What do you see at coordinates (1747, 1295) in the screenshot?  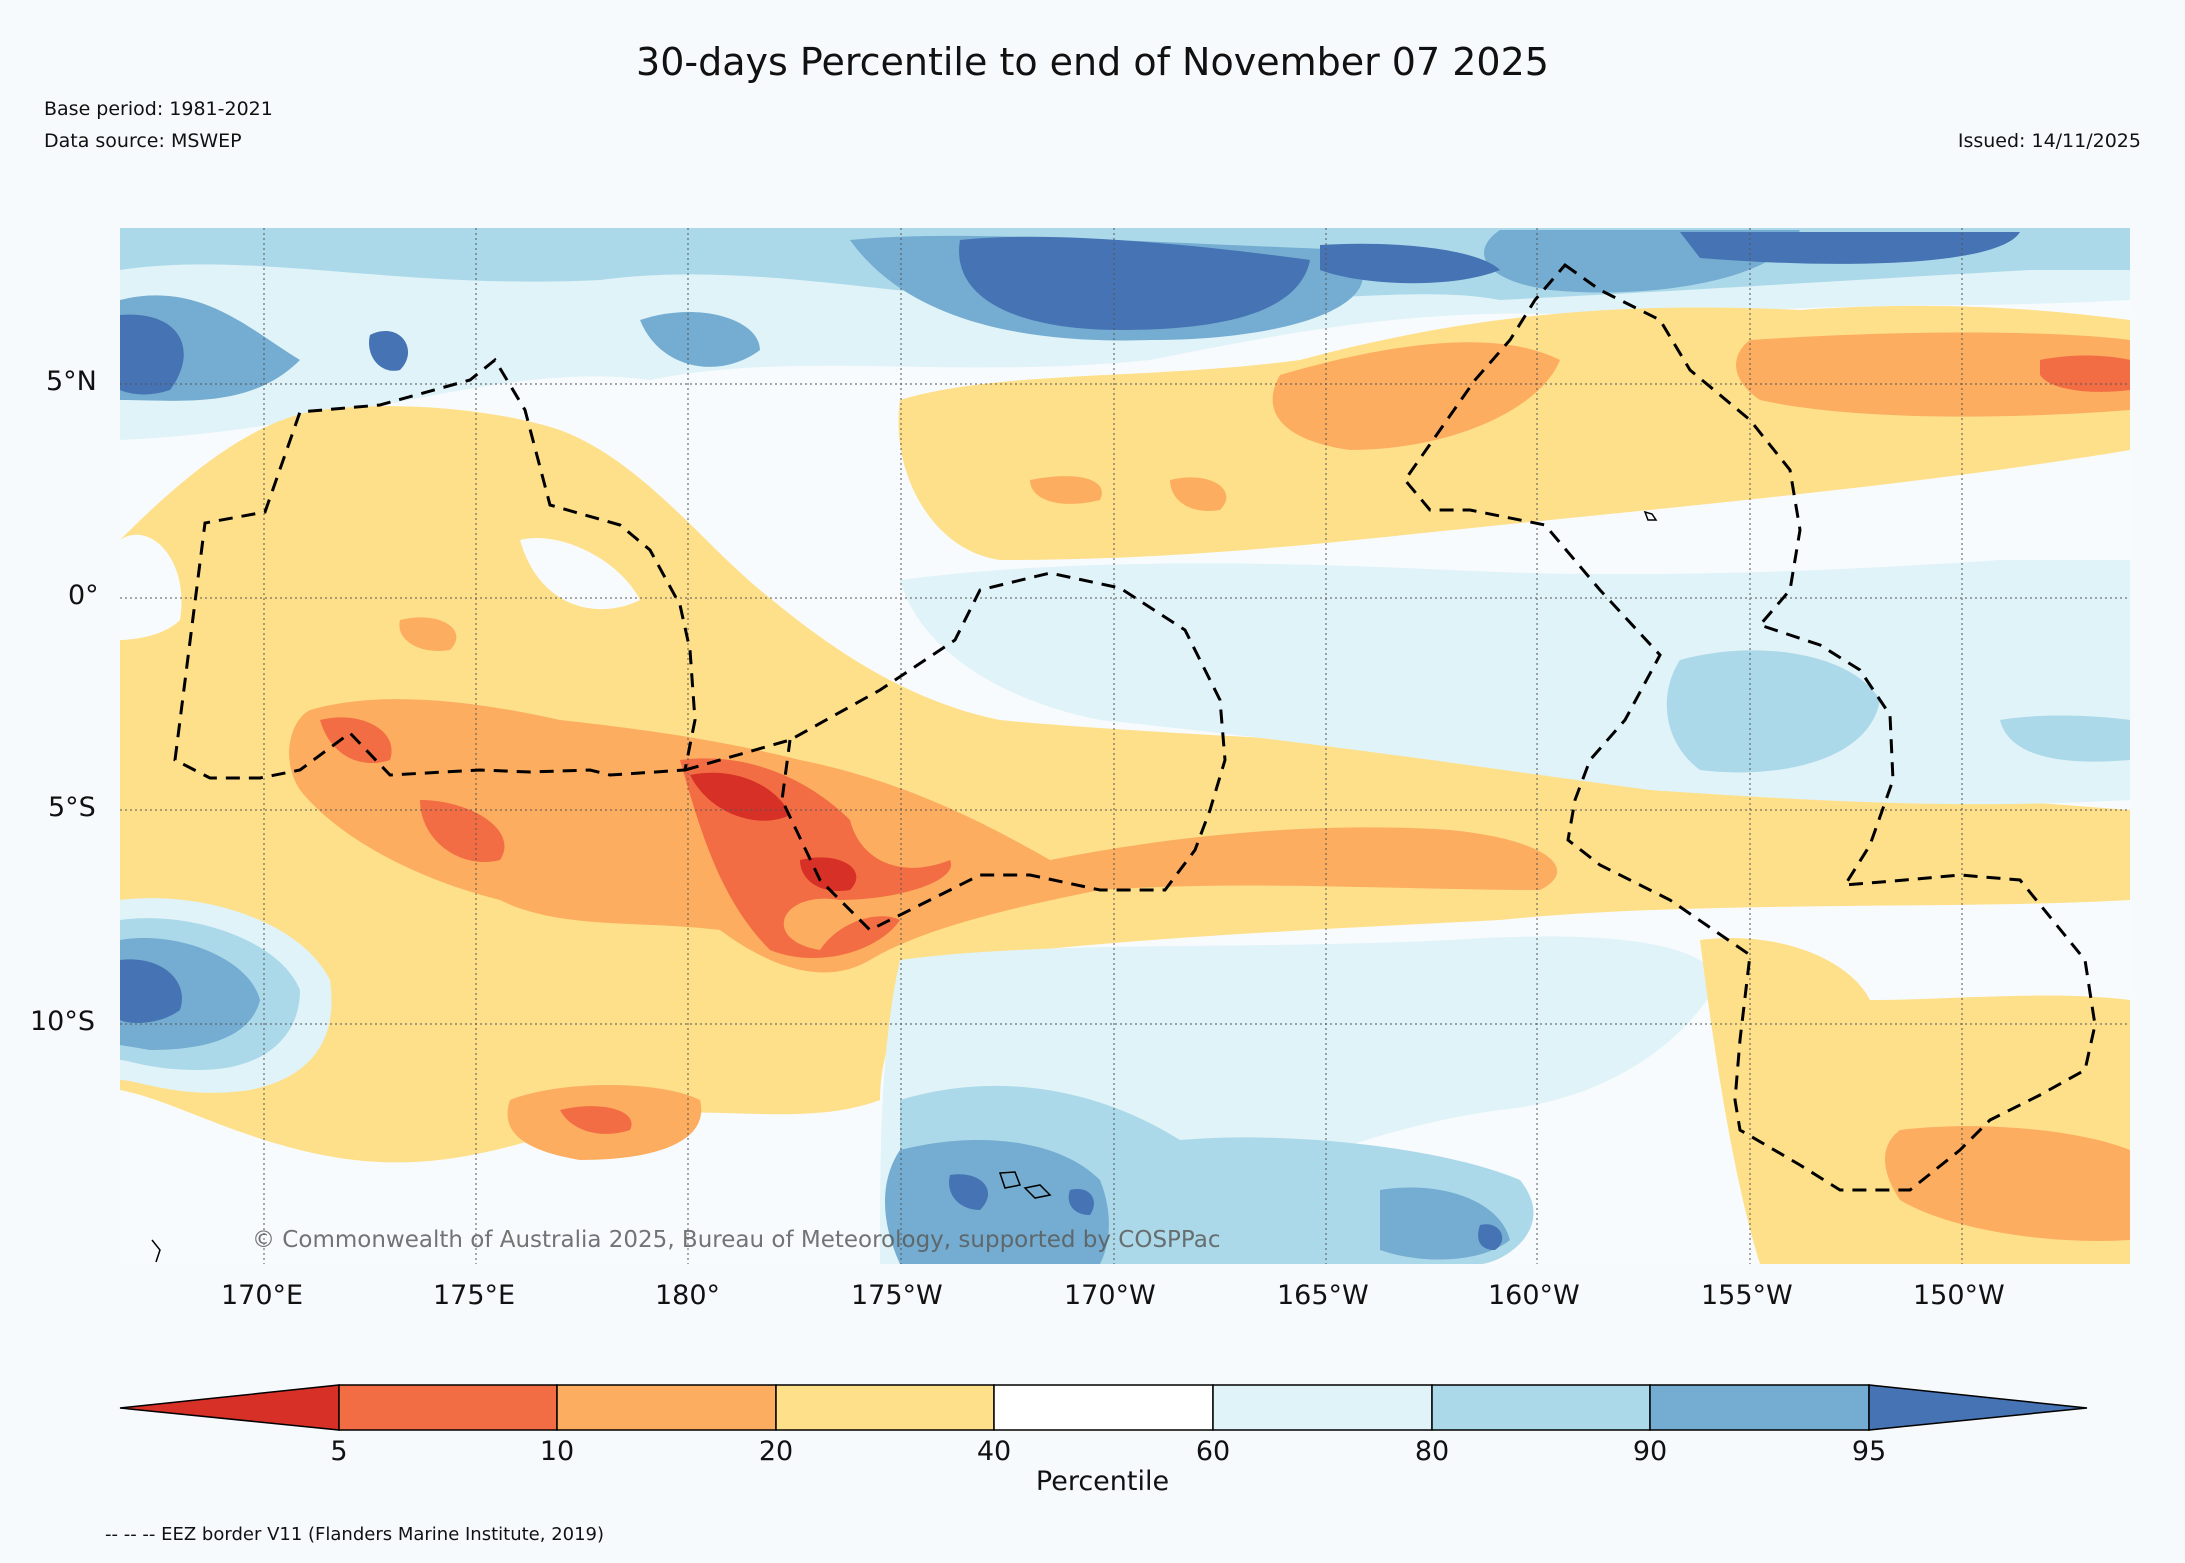 I see `lon-label: 155°W` at bounding box center [1747, 1295].